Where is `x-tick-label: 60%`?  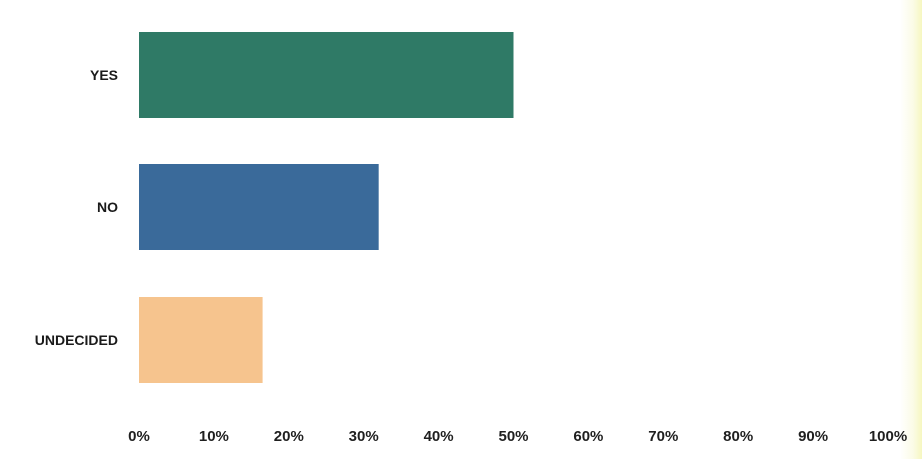
x-tick-label: 60% is located at coordinates (588, 436).